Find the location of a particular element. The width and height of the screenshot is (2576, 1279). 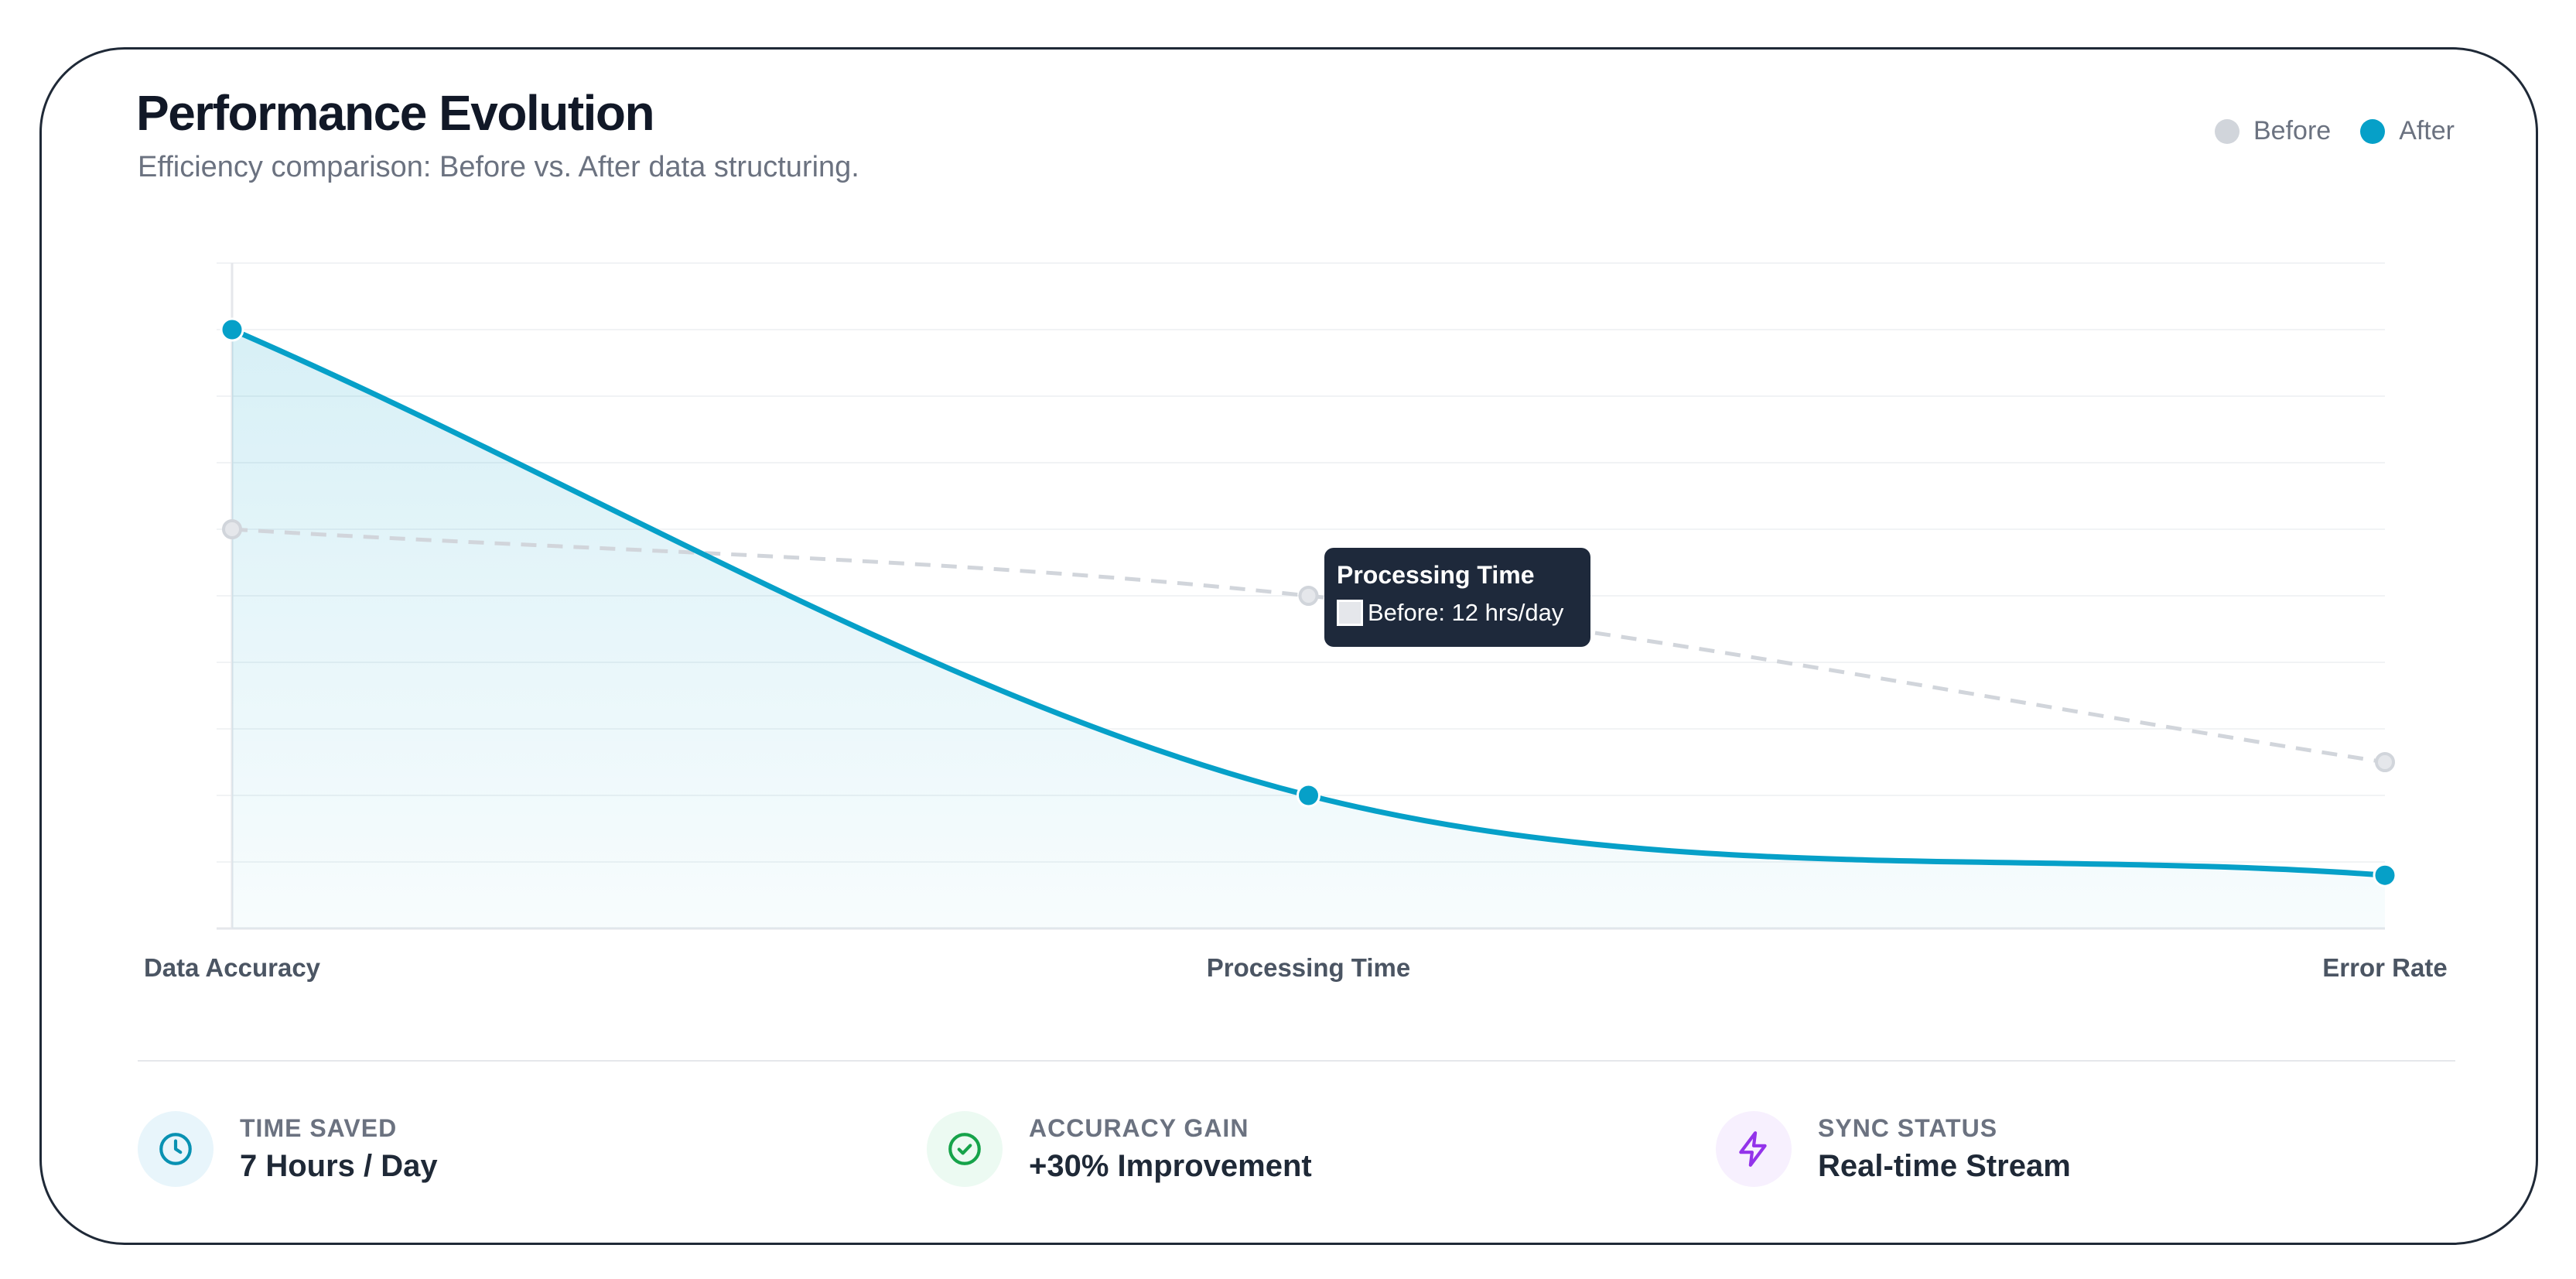

chart-legend: Before After is located at coordinates (2335, 131).